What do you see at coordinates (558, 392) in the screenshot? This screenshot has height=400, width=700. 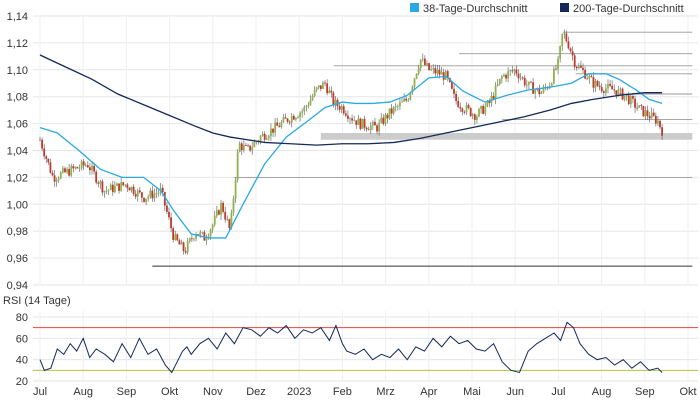 I see `x-tick-label: Jul` at bounding box center [558, 392].